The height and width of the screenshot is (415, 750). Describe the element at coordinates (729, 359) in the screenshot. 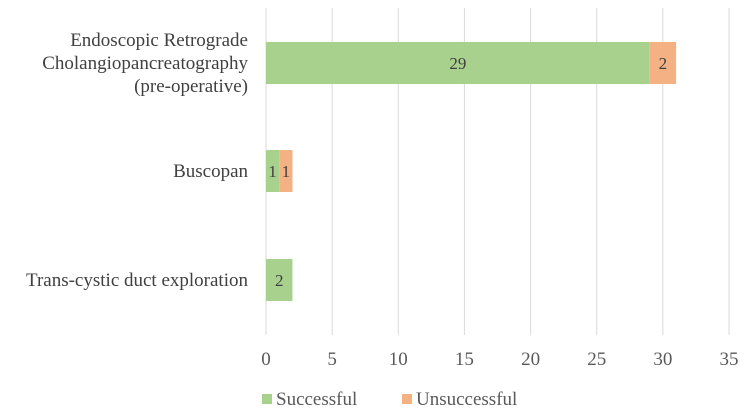

I see `x-tick-label: 35` at that location.